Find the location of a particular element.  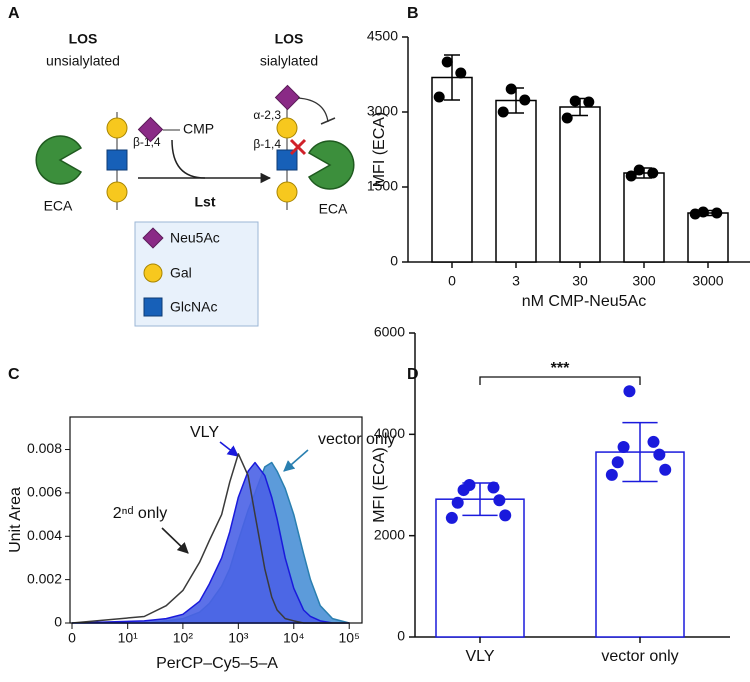

series-label: vector only is located at coordinates (356, 439).